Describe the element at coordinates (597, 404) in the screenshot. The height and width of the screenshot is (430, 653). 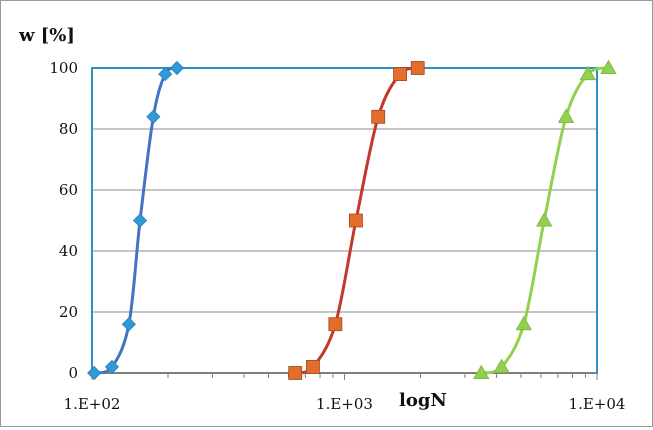
I see `x-tick-label-2: 1.E+04` at that location.